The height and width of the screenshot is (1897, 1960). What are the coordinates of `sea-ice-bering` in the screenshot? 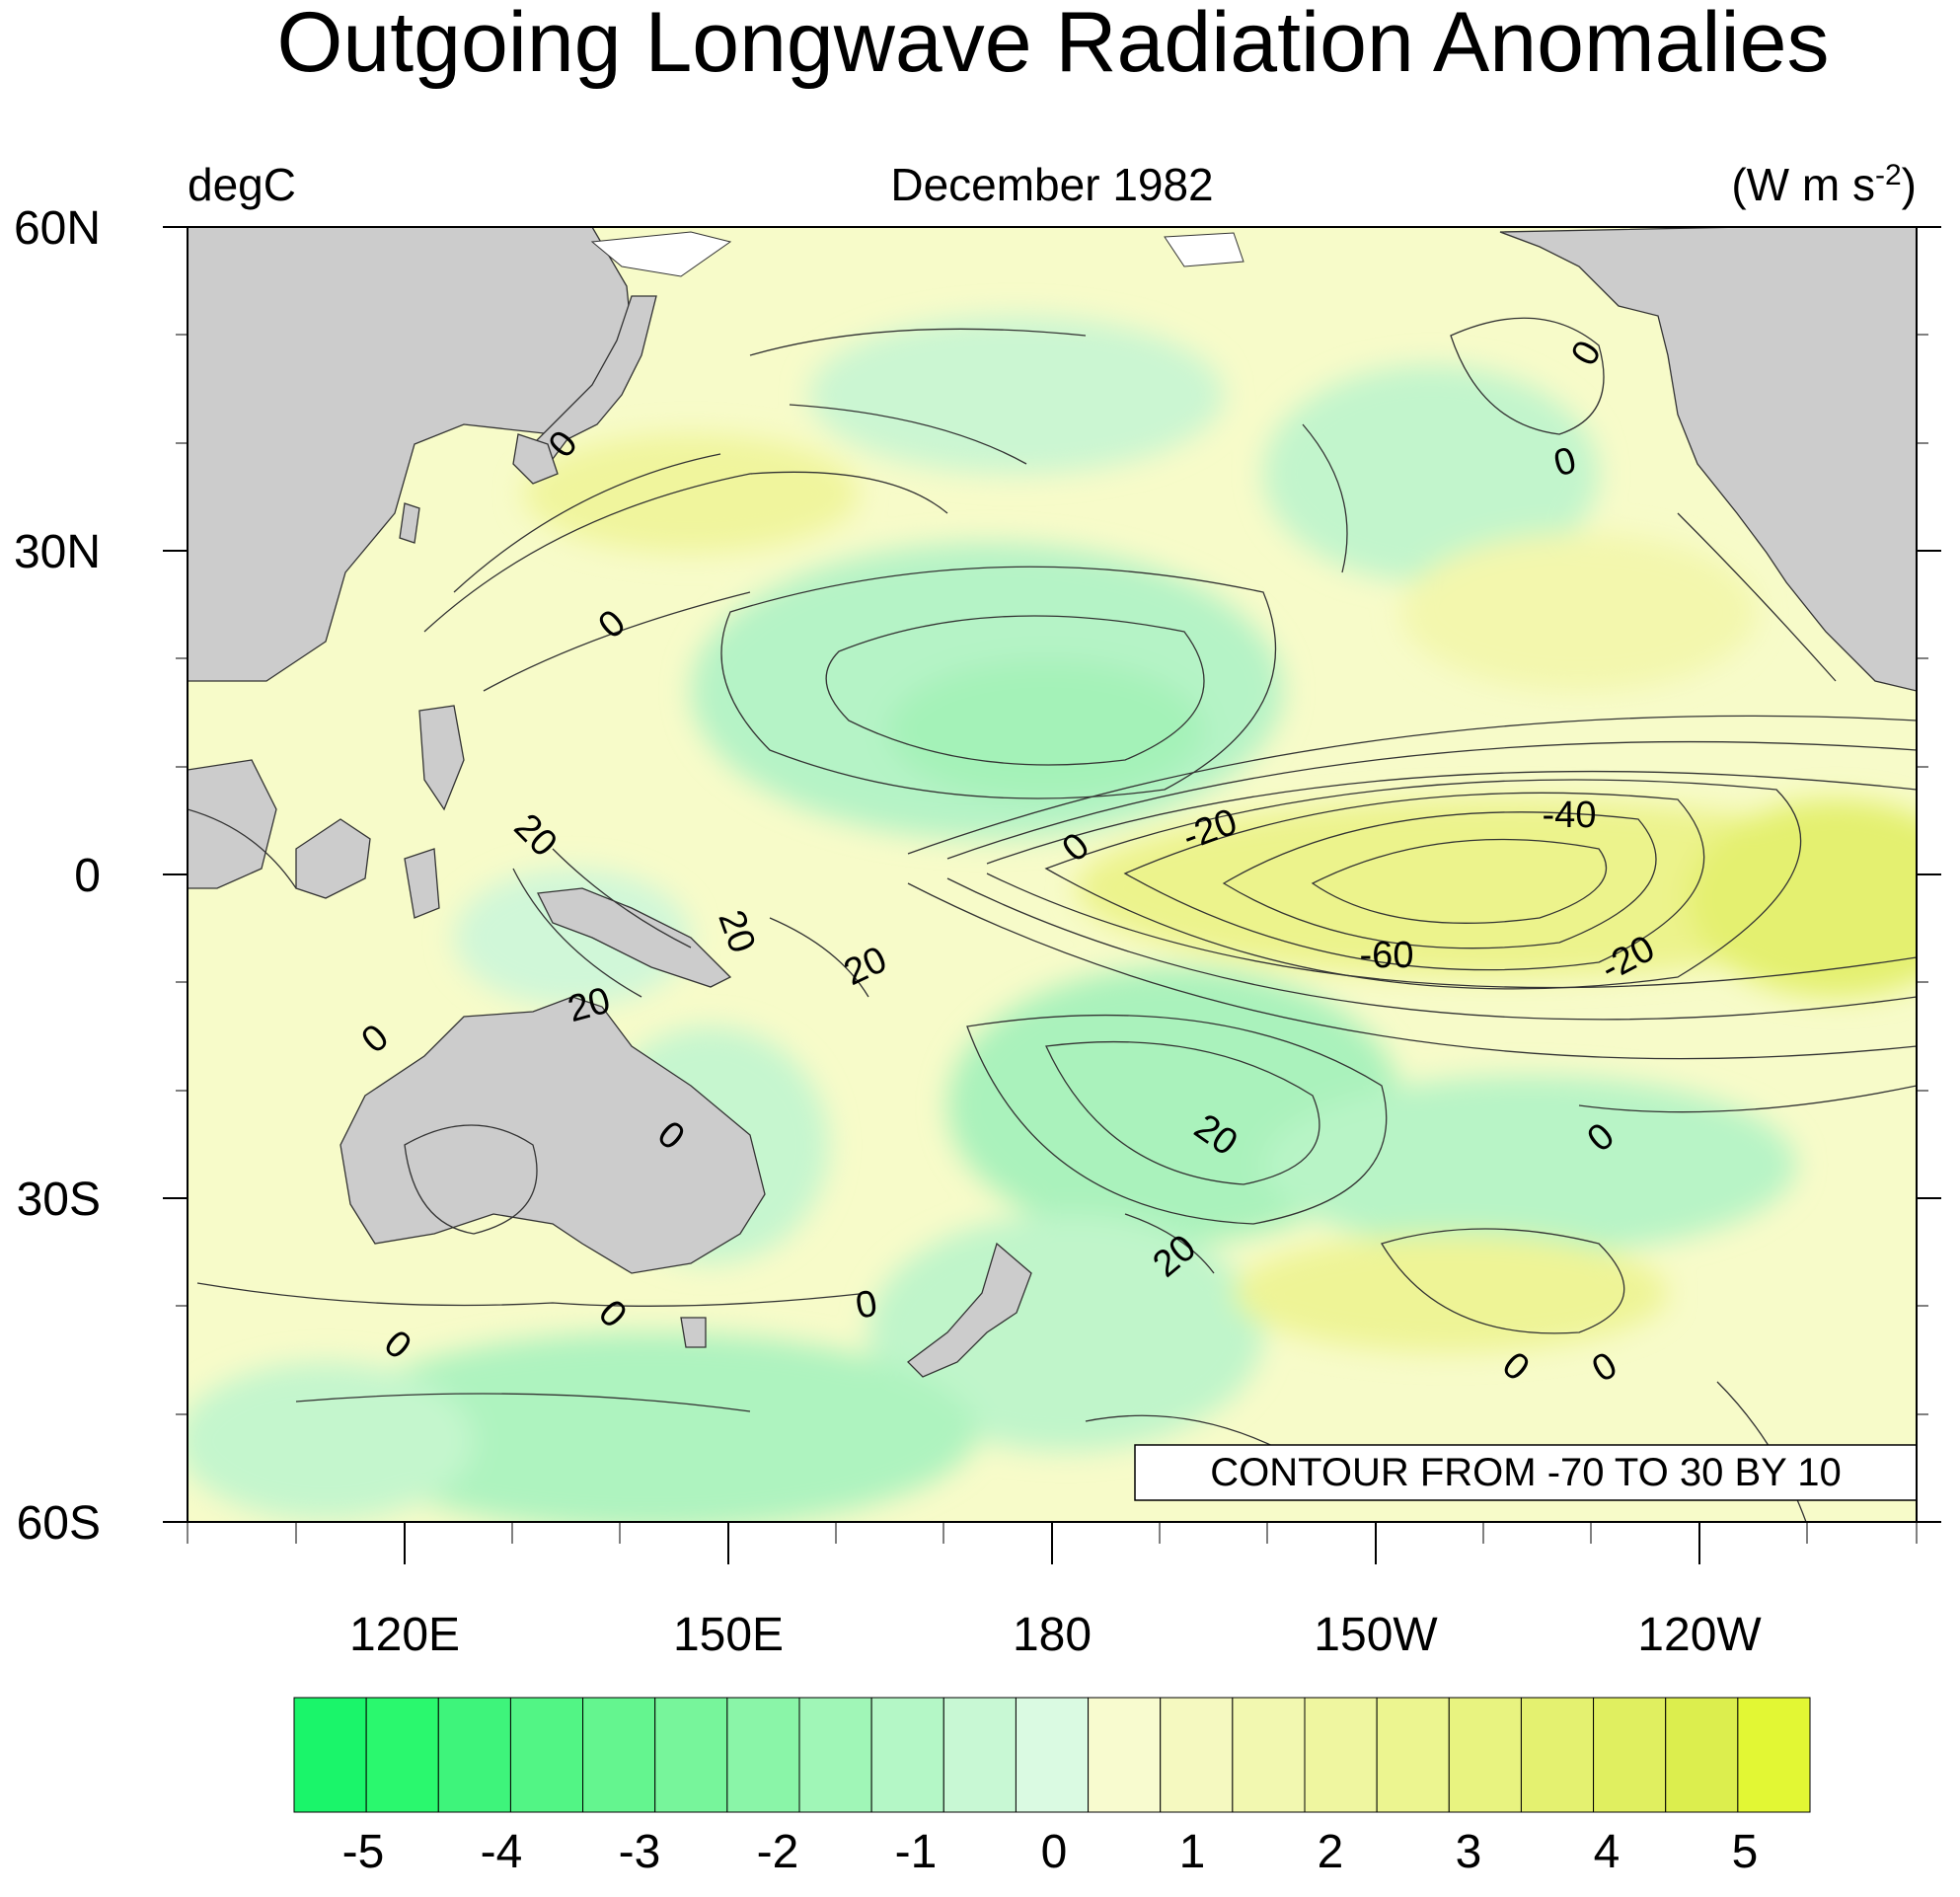 It's located at (1204, 250).